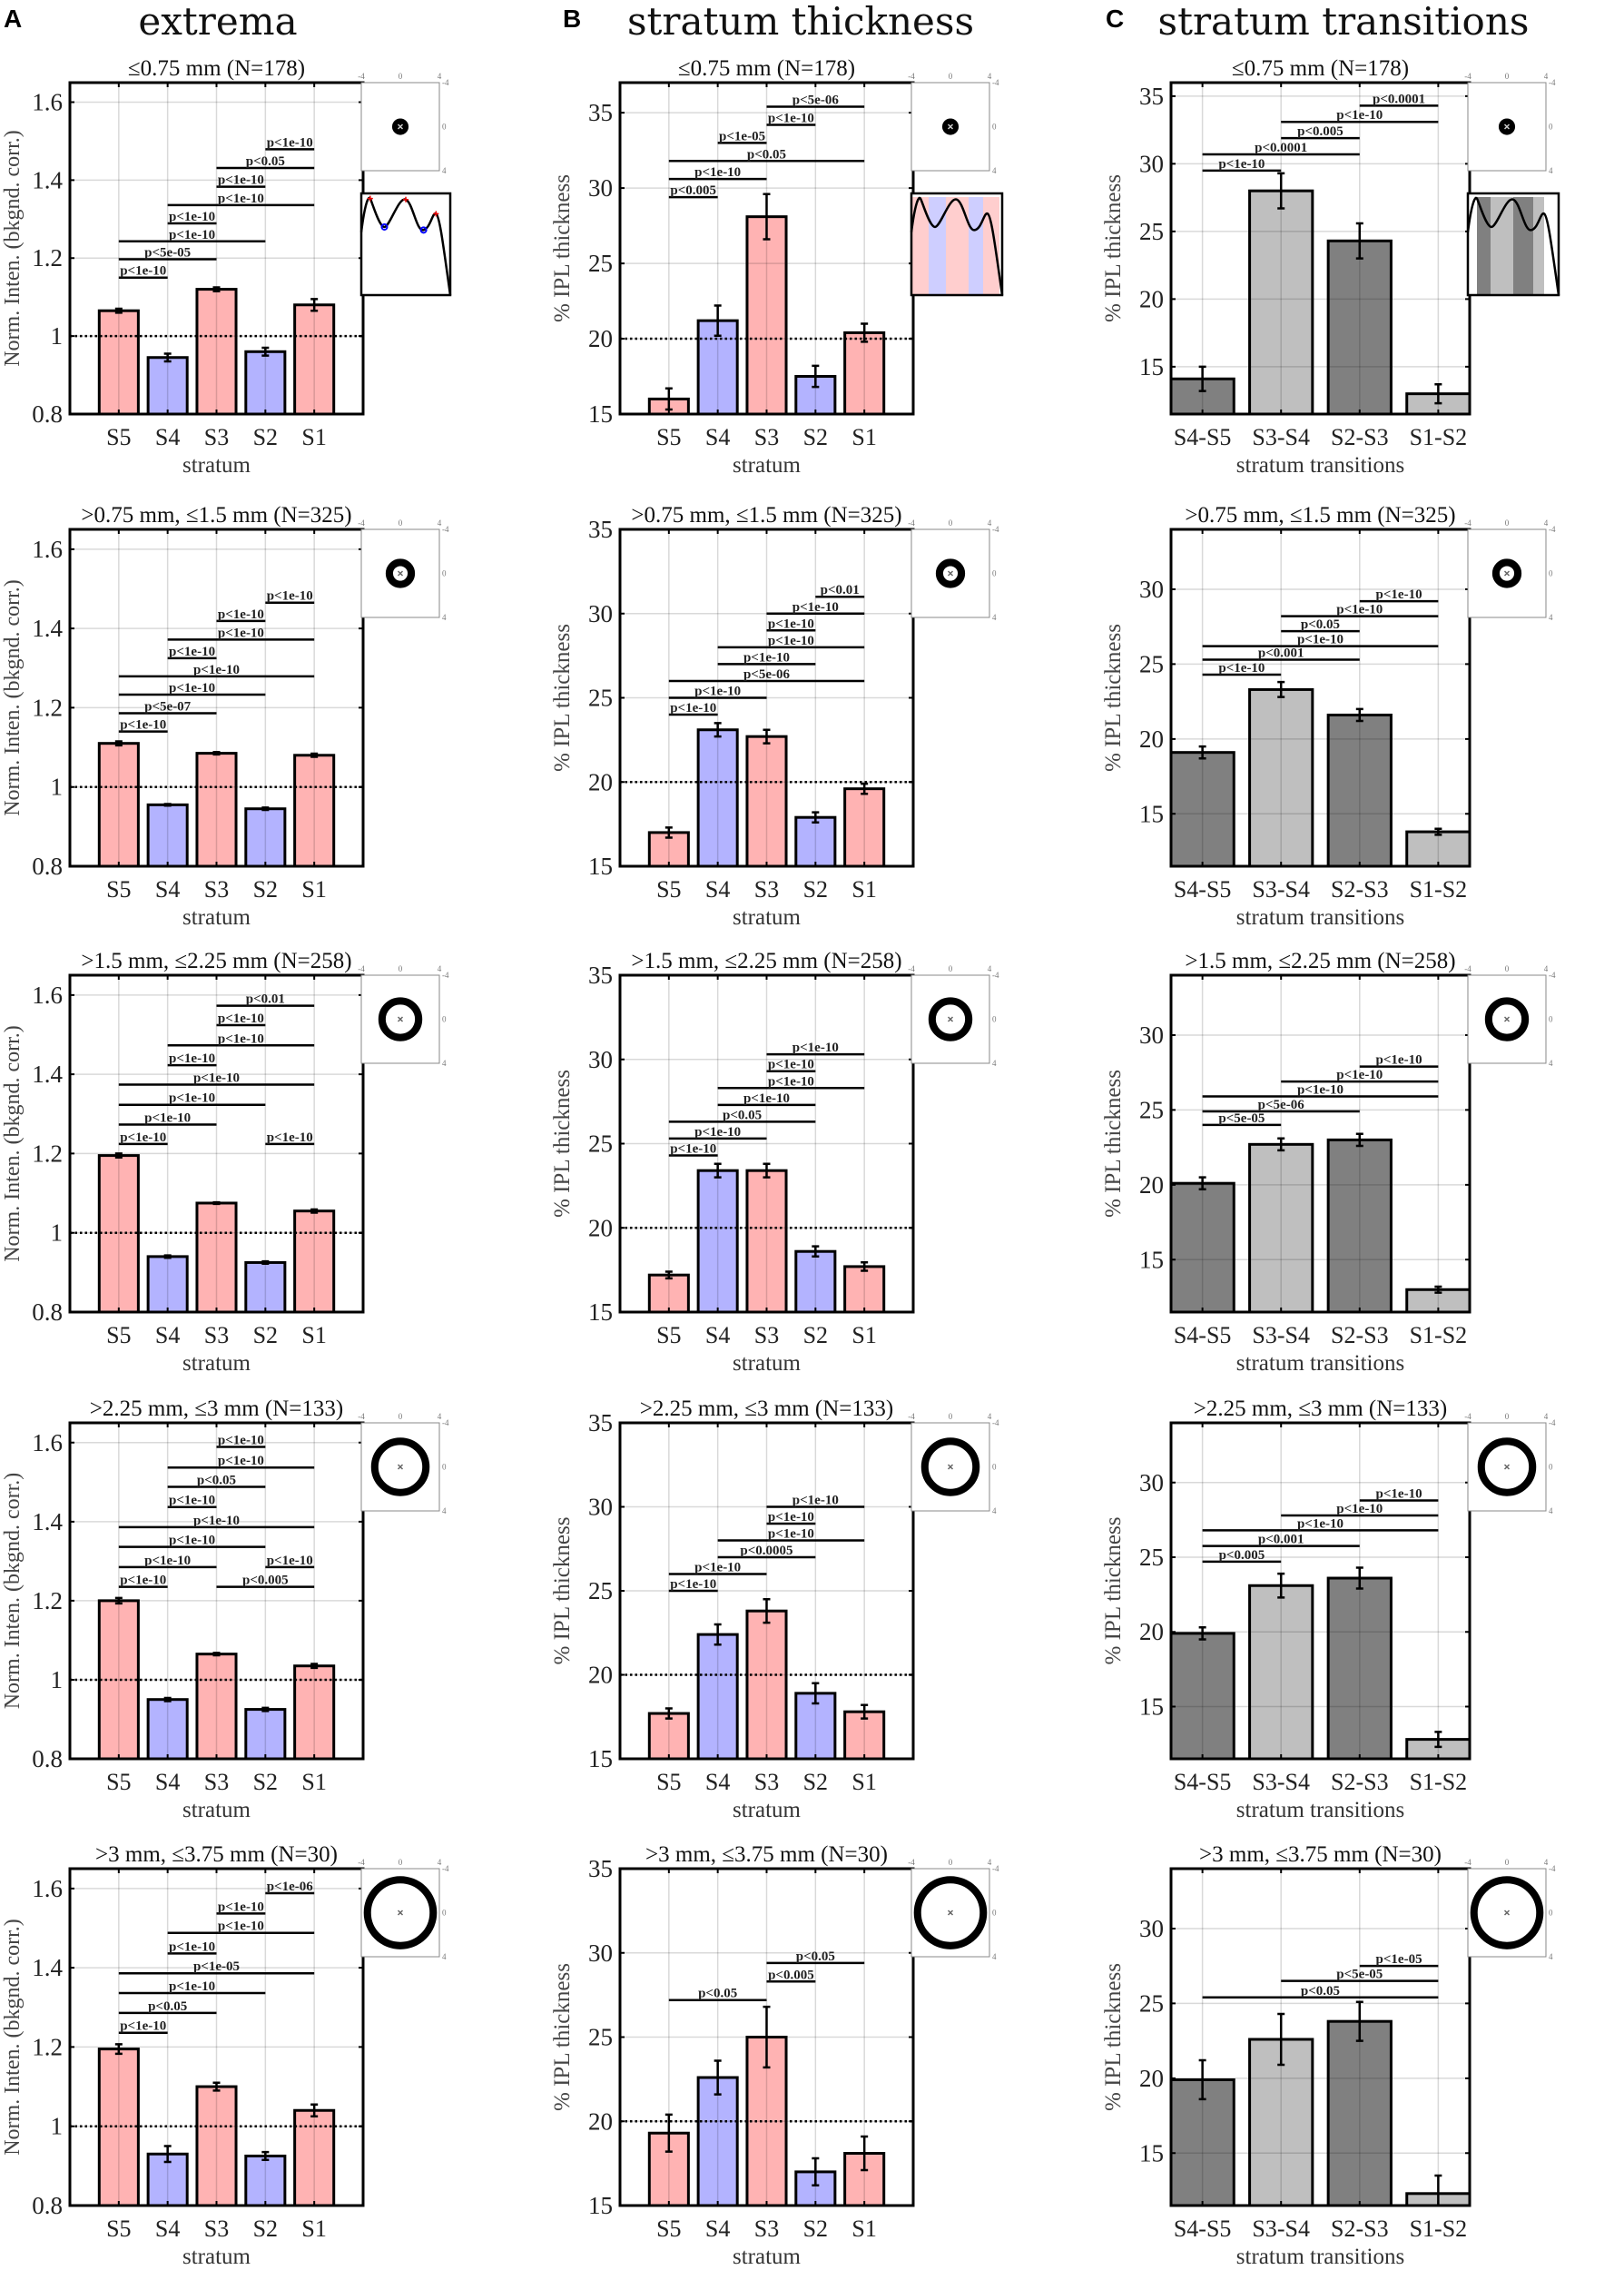 The image size is (1624, 2270). What do you see at coordinates (1320, 2037) in the screenshot?
I see `axes-frame` at bounding box center [1320, 2037].